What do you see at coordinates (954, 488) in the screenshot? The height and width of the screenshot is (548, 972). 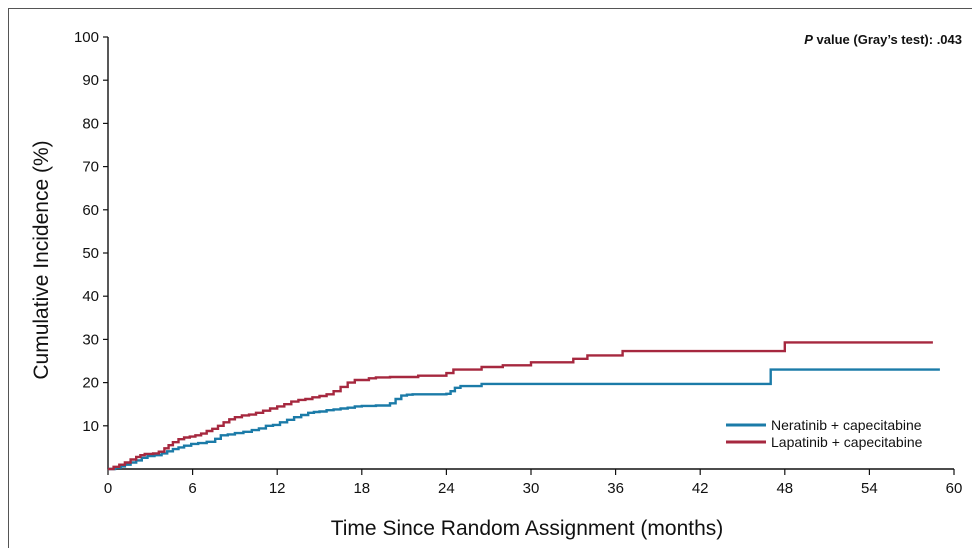 I see `x-tick-label: 60` at bounding box center [954, 488].